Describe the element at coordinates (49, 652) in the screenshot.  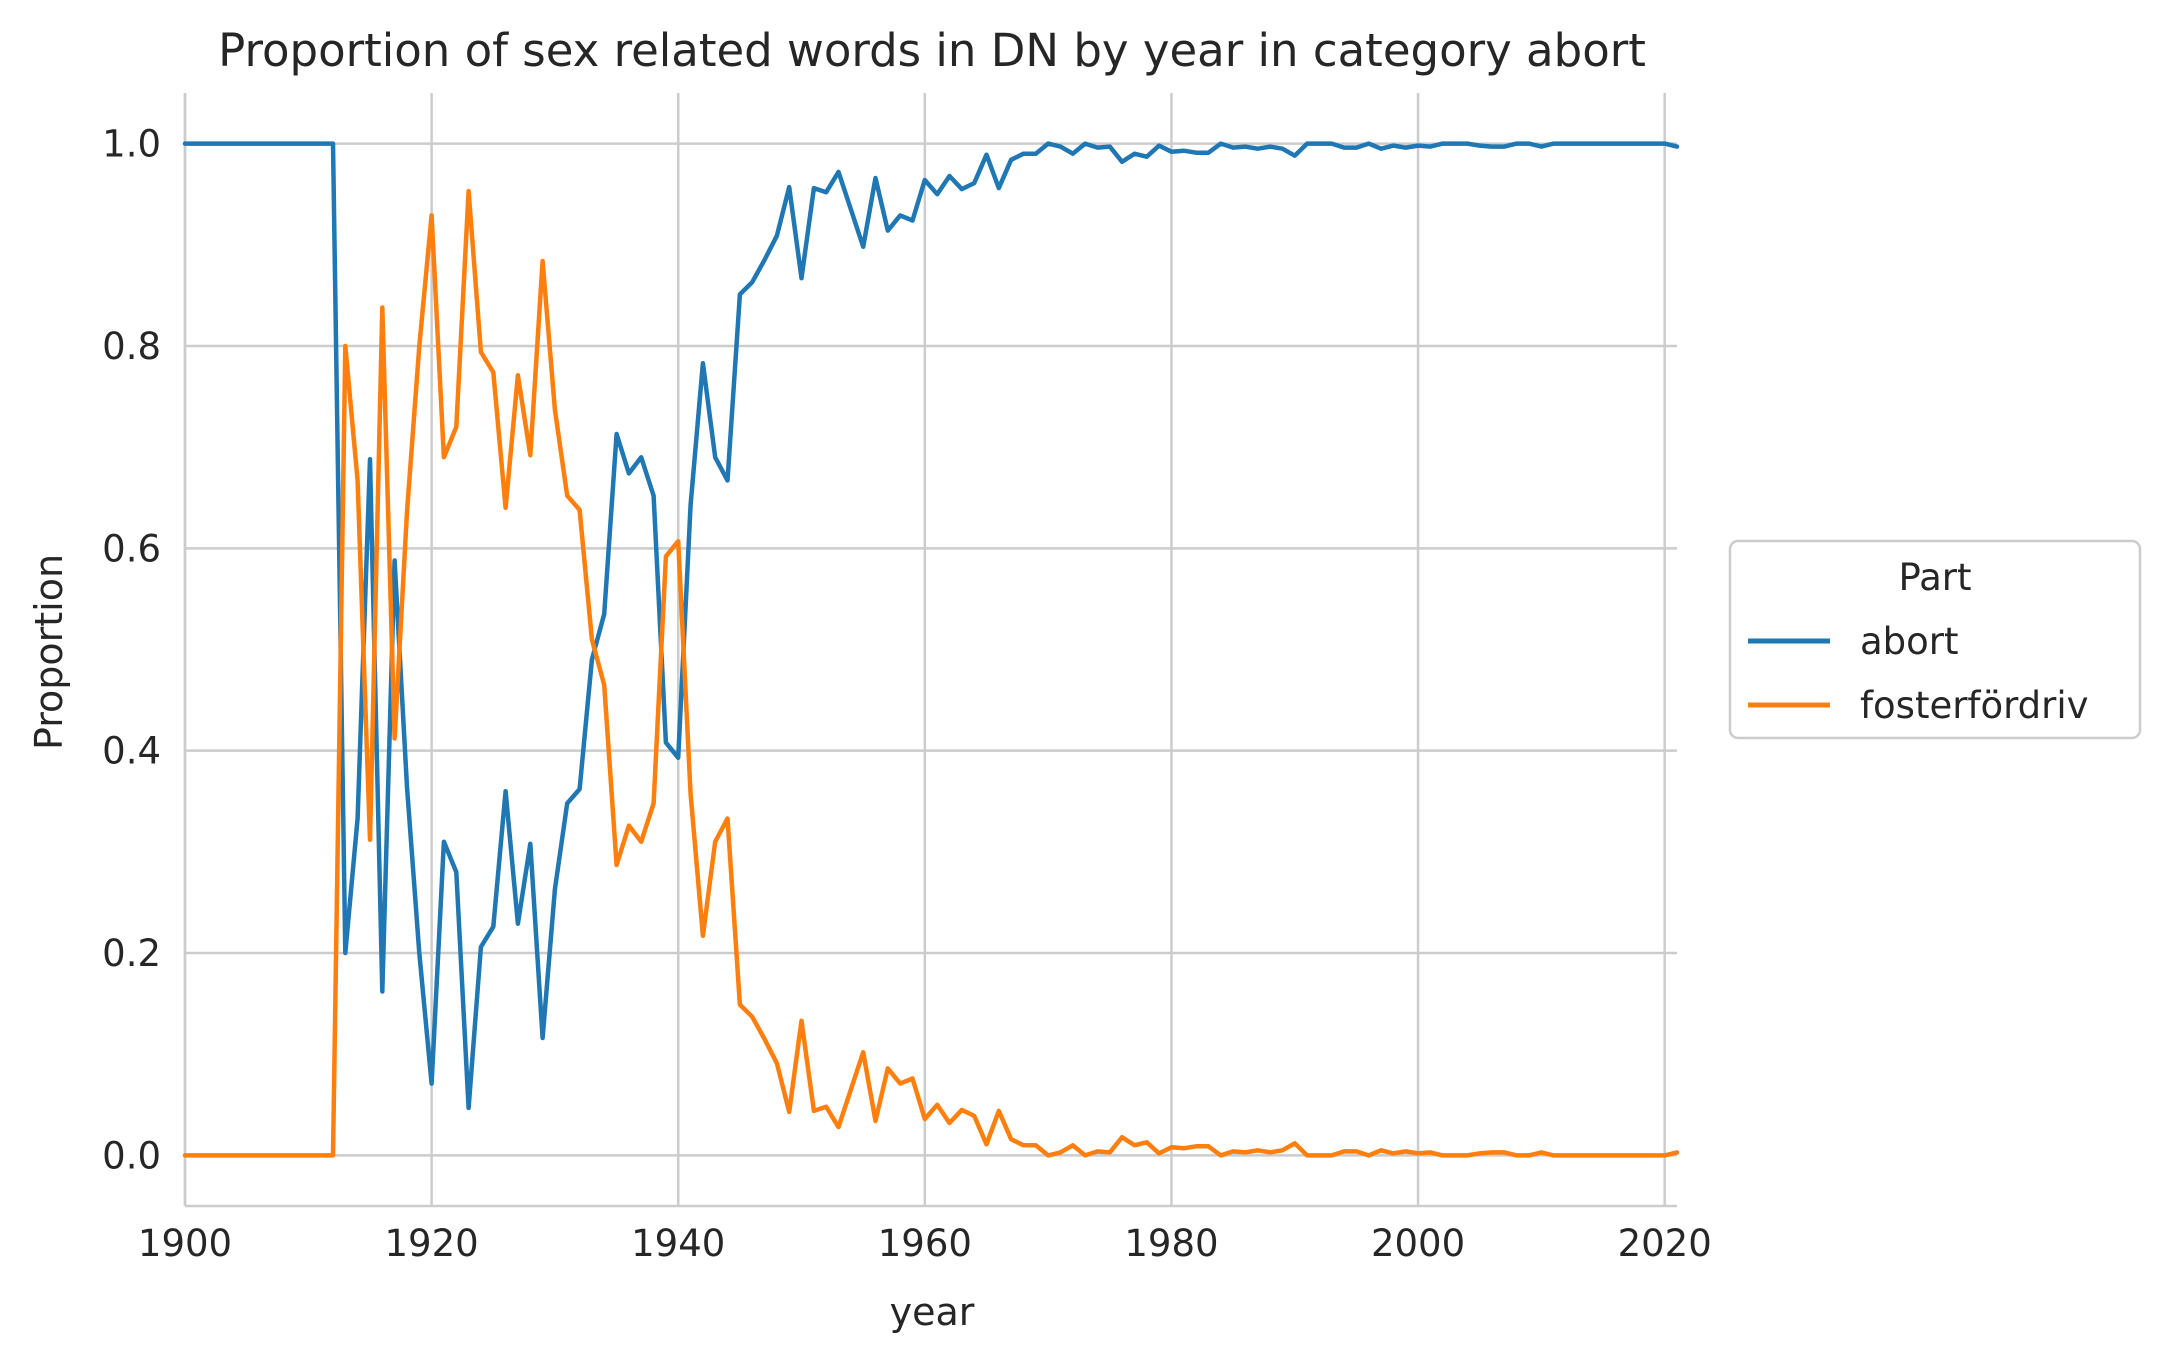
I see `y-axis-label: Proportion` at that location.